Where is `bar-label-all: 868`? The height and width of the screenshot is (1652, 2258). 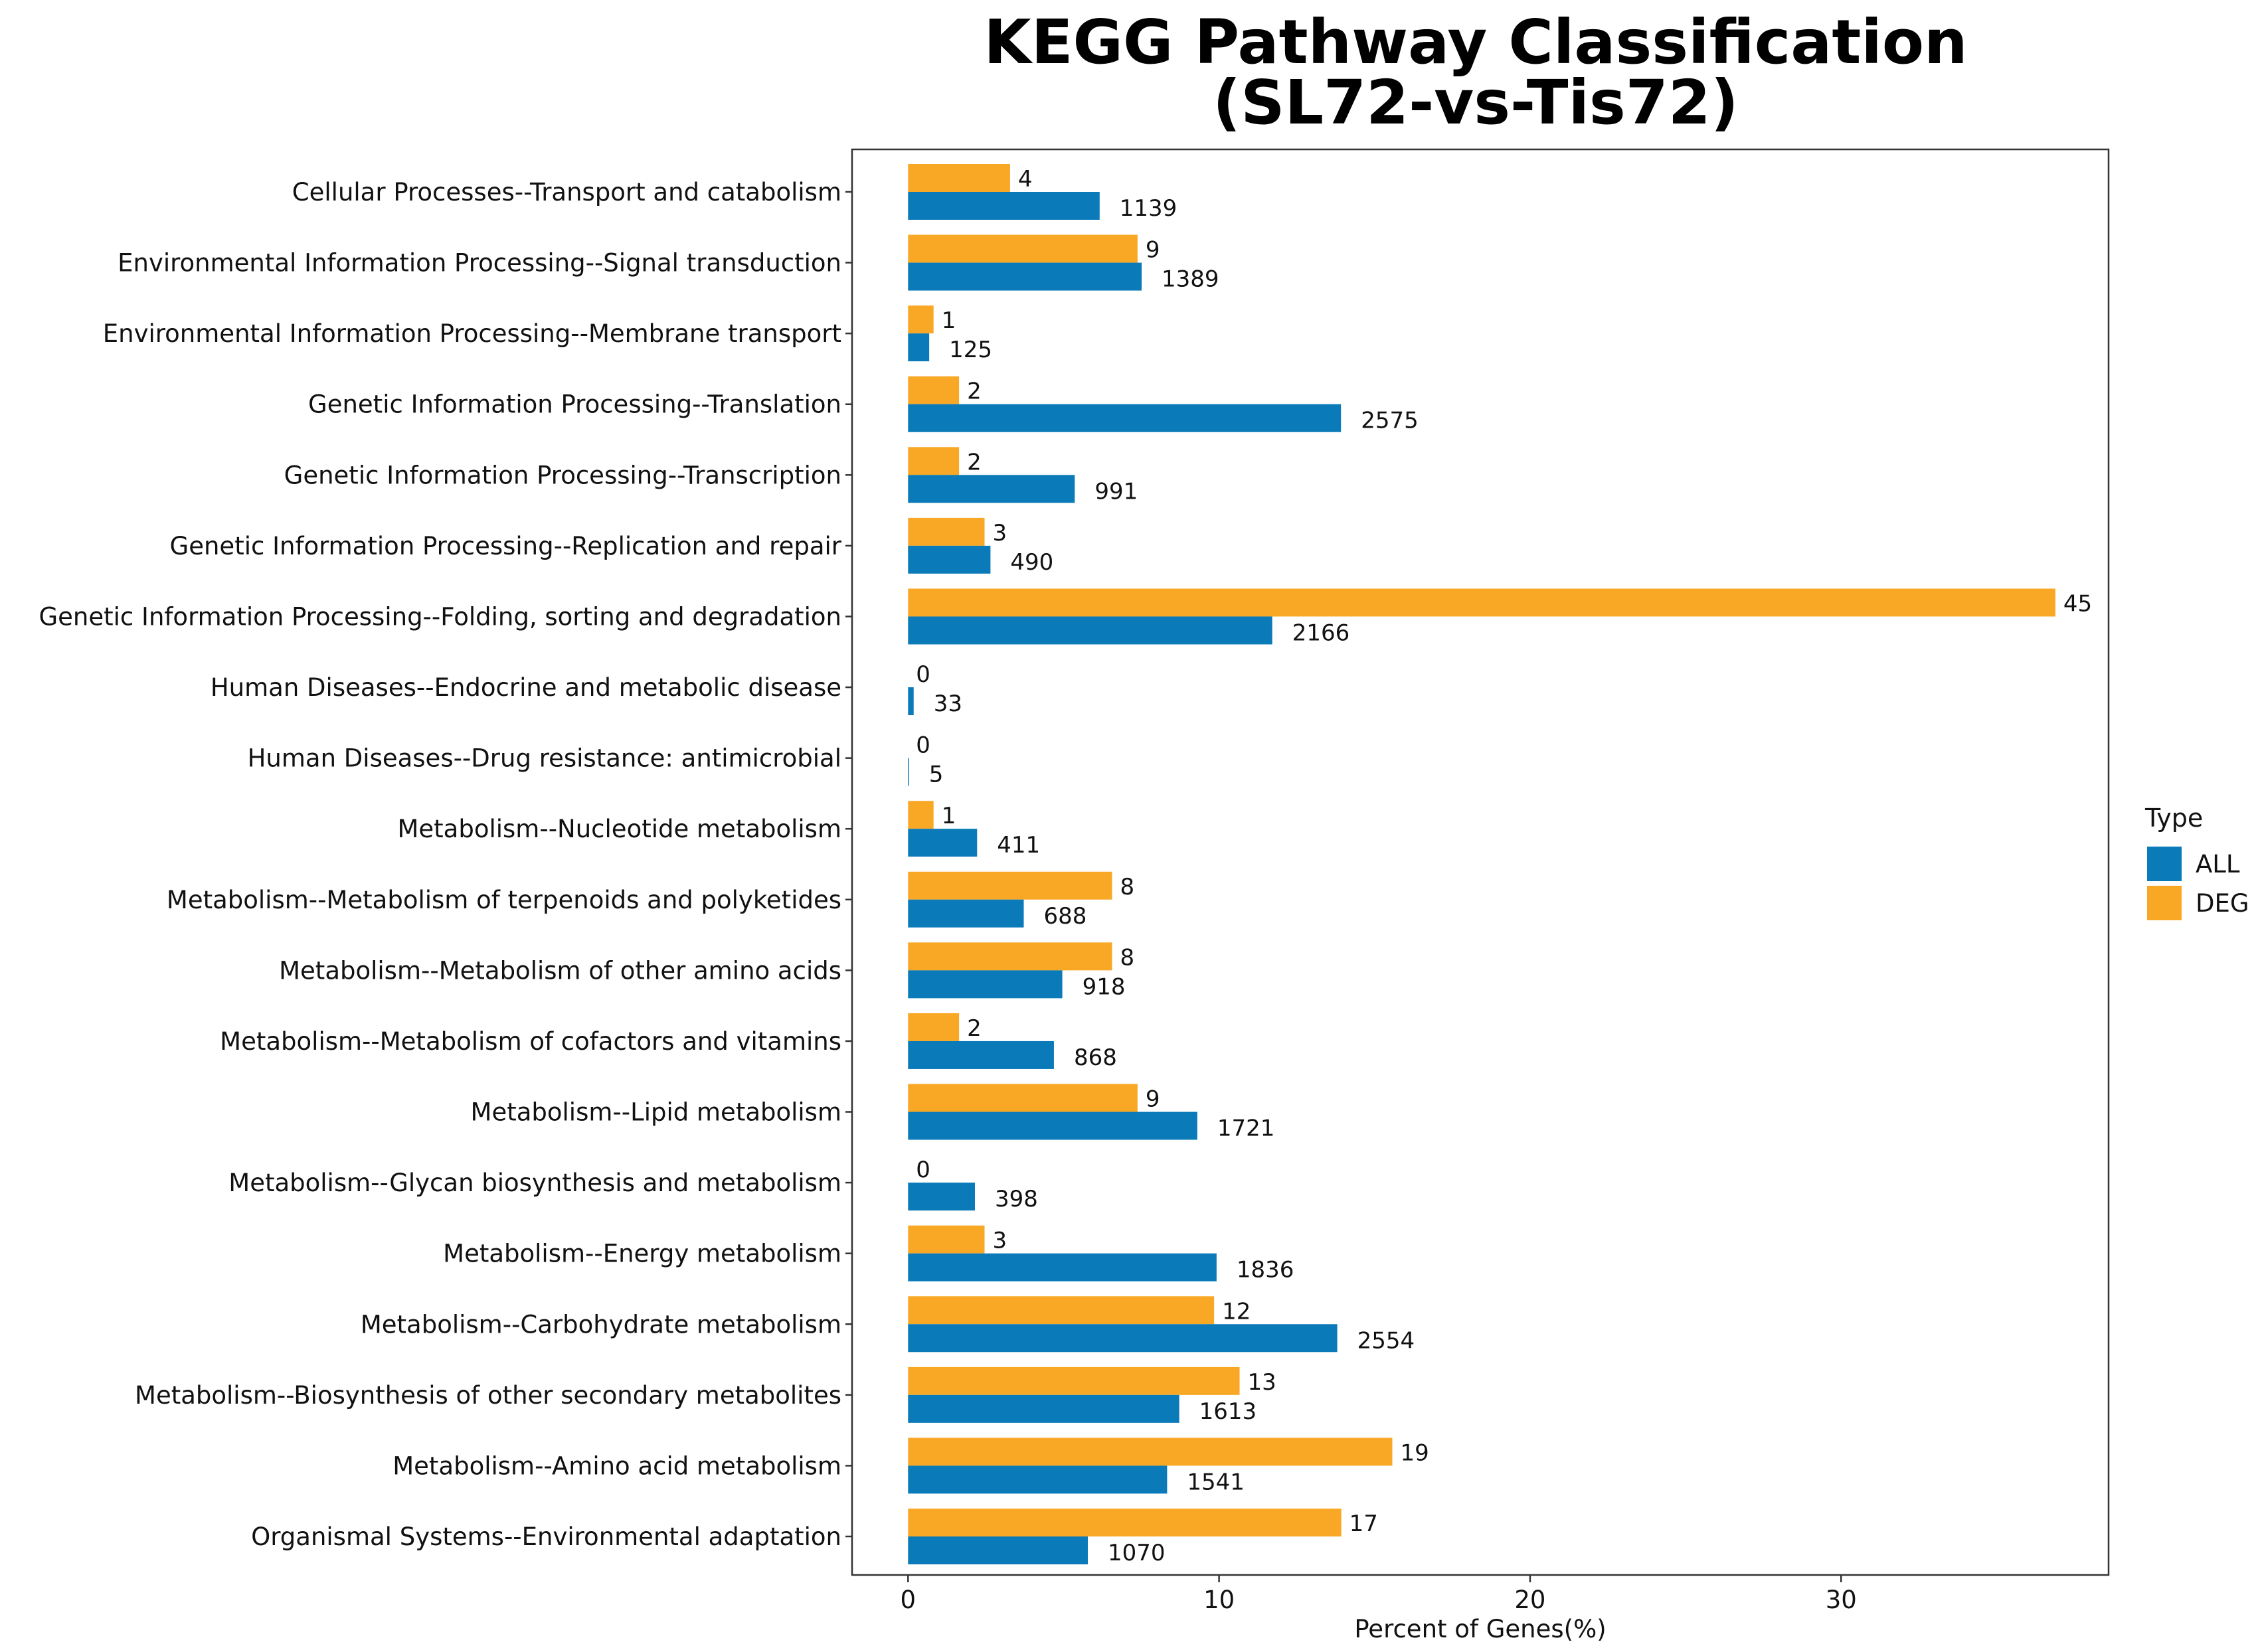
bar-label-all: 868 is located at coordinates (1095, 1057).